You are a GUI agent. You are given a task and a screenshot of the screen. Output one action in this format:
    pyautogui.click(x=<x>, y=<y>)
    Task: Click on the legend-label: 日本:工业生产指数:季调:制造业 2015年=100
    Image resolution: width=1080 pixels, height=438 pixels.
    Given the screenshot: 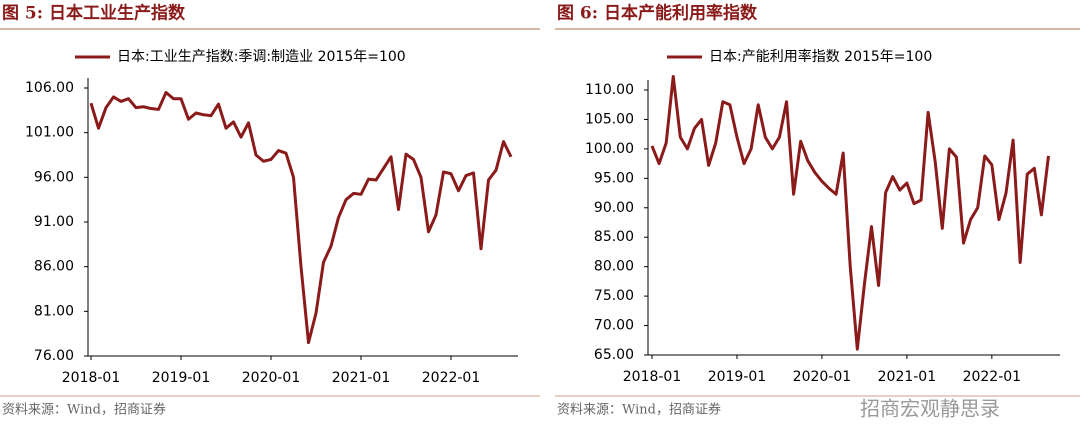 What is the action you would take?
    pyautogui.click(x=261, y=57)
    